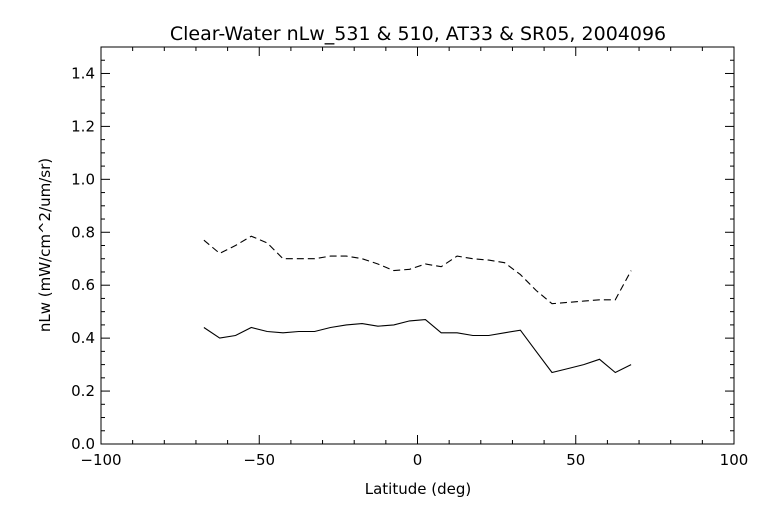 The image size is (768, 512). Describe the element at coordinates (83, 179) in the screenshot. I see `y-tick-label: 1.0` at that location.